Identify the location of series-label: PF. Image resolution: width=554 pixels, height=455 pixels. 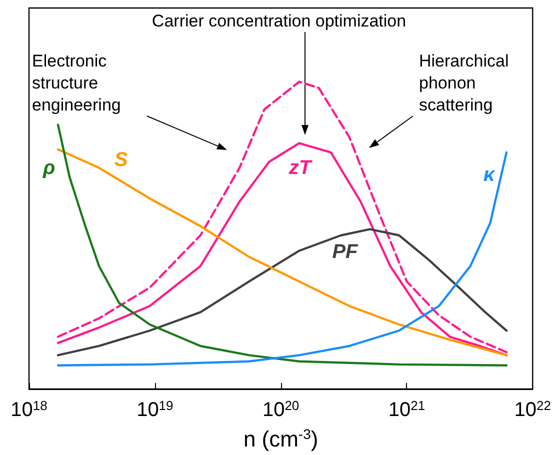
(345, 252).